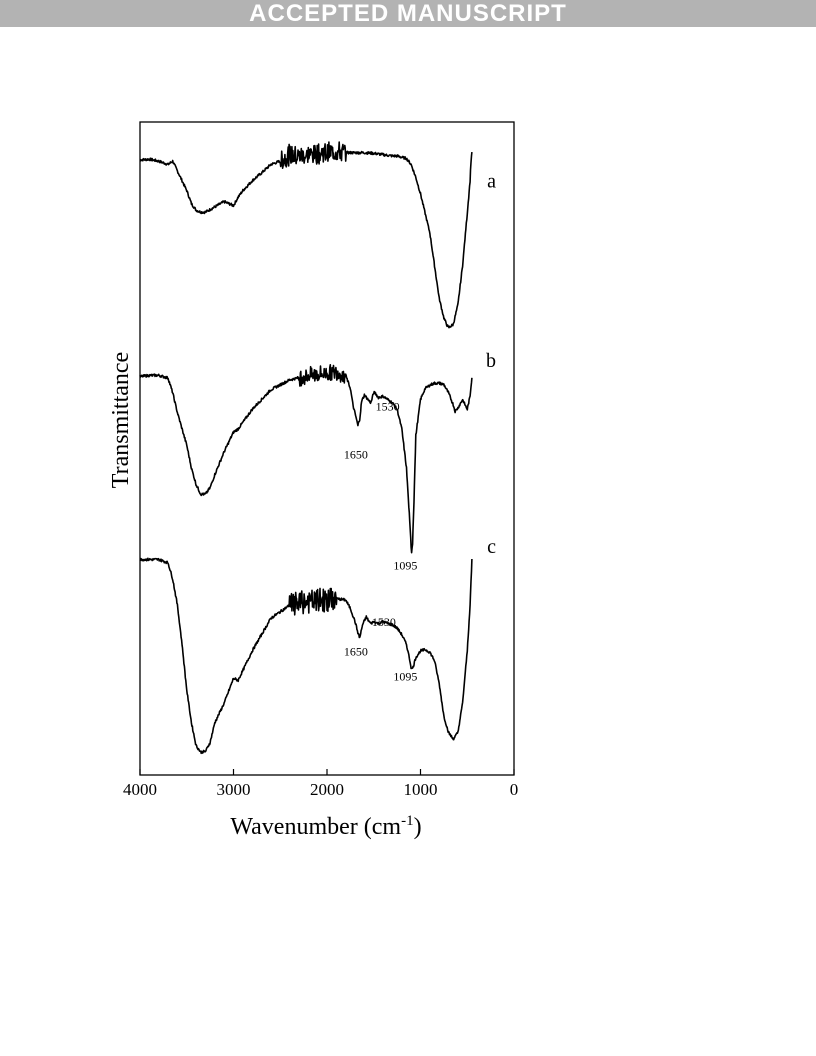 This screenshot has height=1056, width=816. I want to click on series-labels: a b c, so click(491, 364).